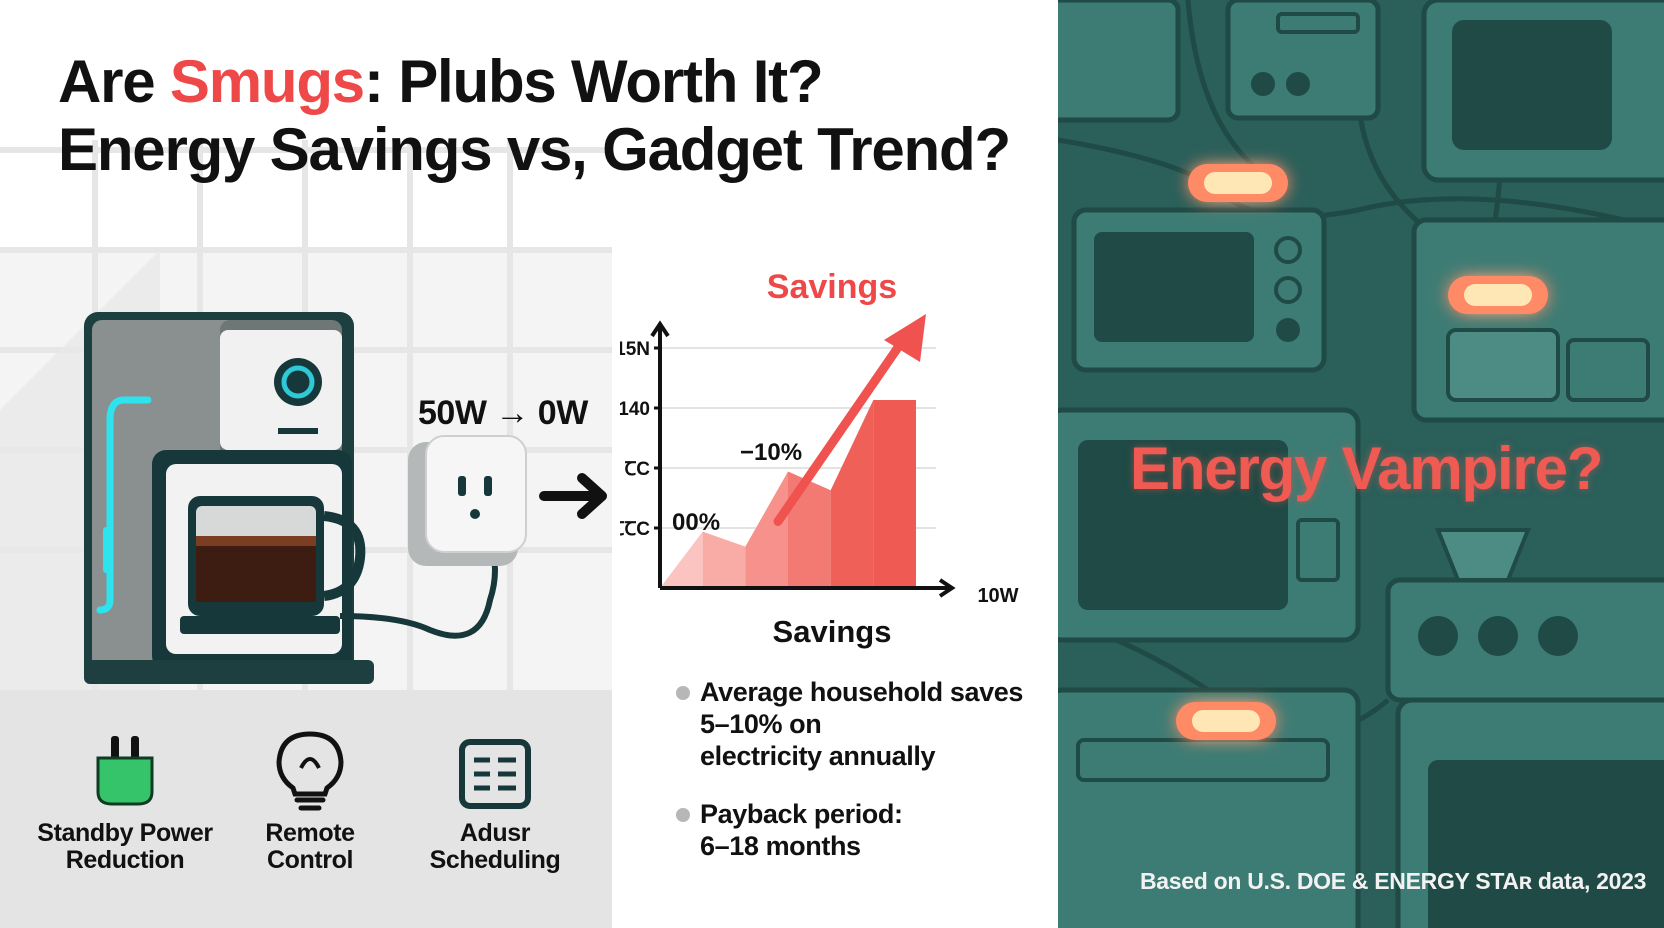 The height and width of the screenshot is (928, 1664). Describe the element at coordinates (593, 81) in the screenshot. I see `title-suffix: : Plubs Worth It?` at that location.